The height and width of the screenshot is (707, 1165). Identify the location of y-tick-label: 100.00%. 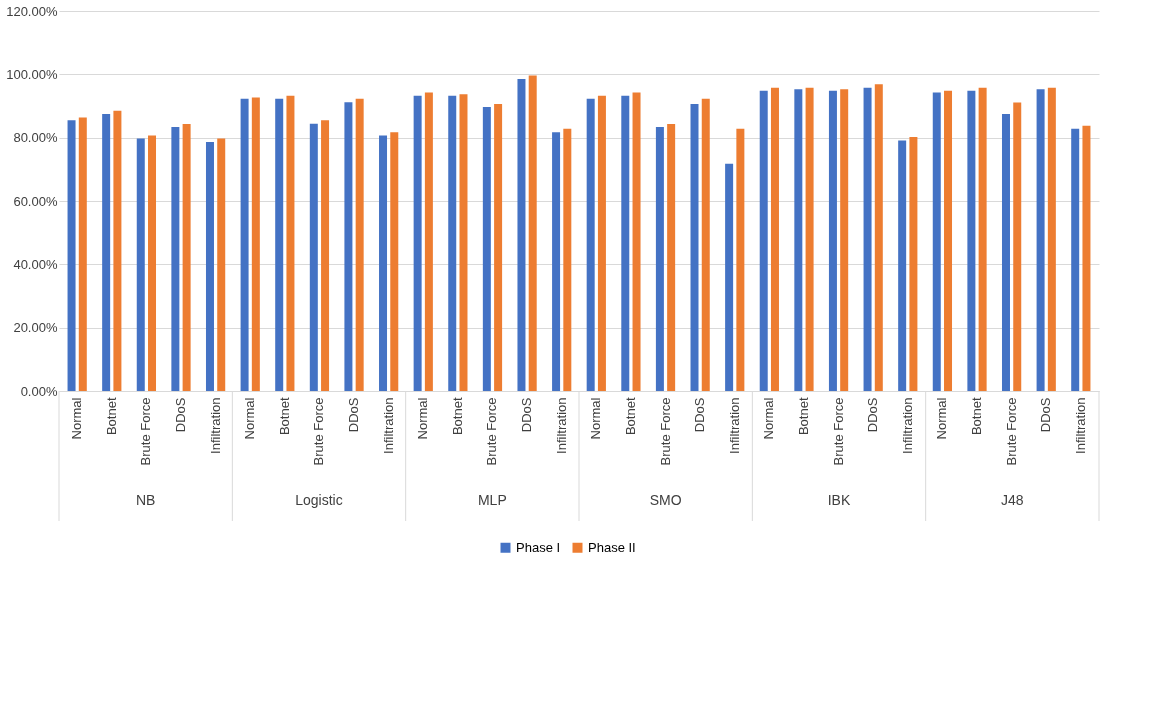
(32, 74).